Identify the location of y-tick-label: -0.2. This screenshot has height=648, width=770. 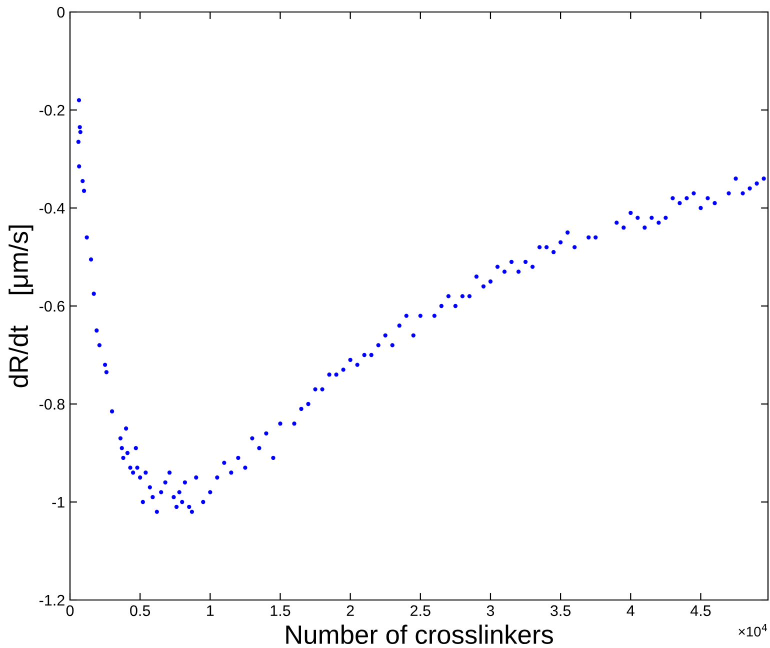
(51, 110).